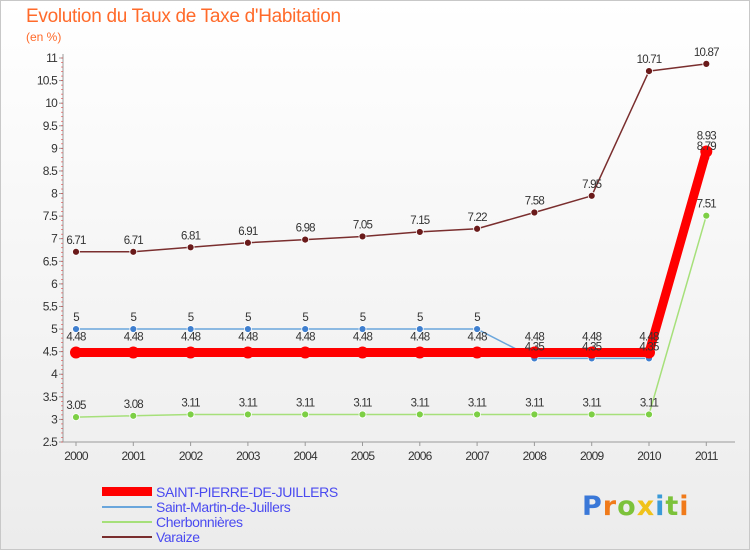 The height and width of the screenshot is (550, 750). I want to click on series-0-label-11: 8.93, so click(707, 137).